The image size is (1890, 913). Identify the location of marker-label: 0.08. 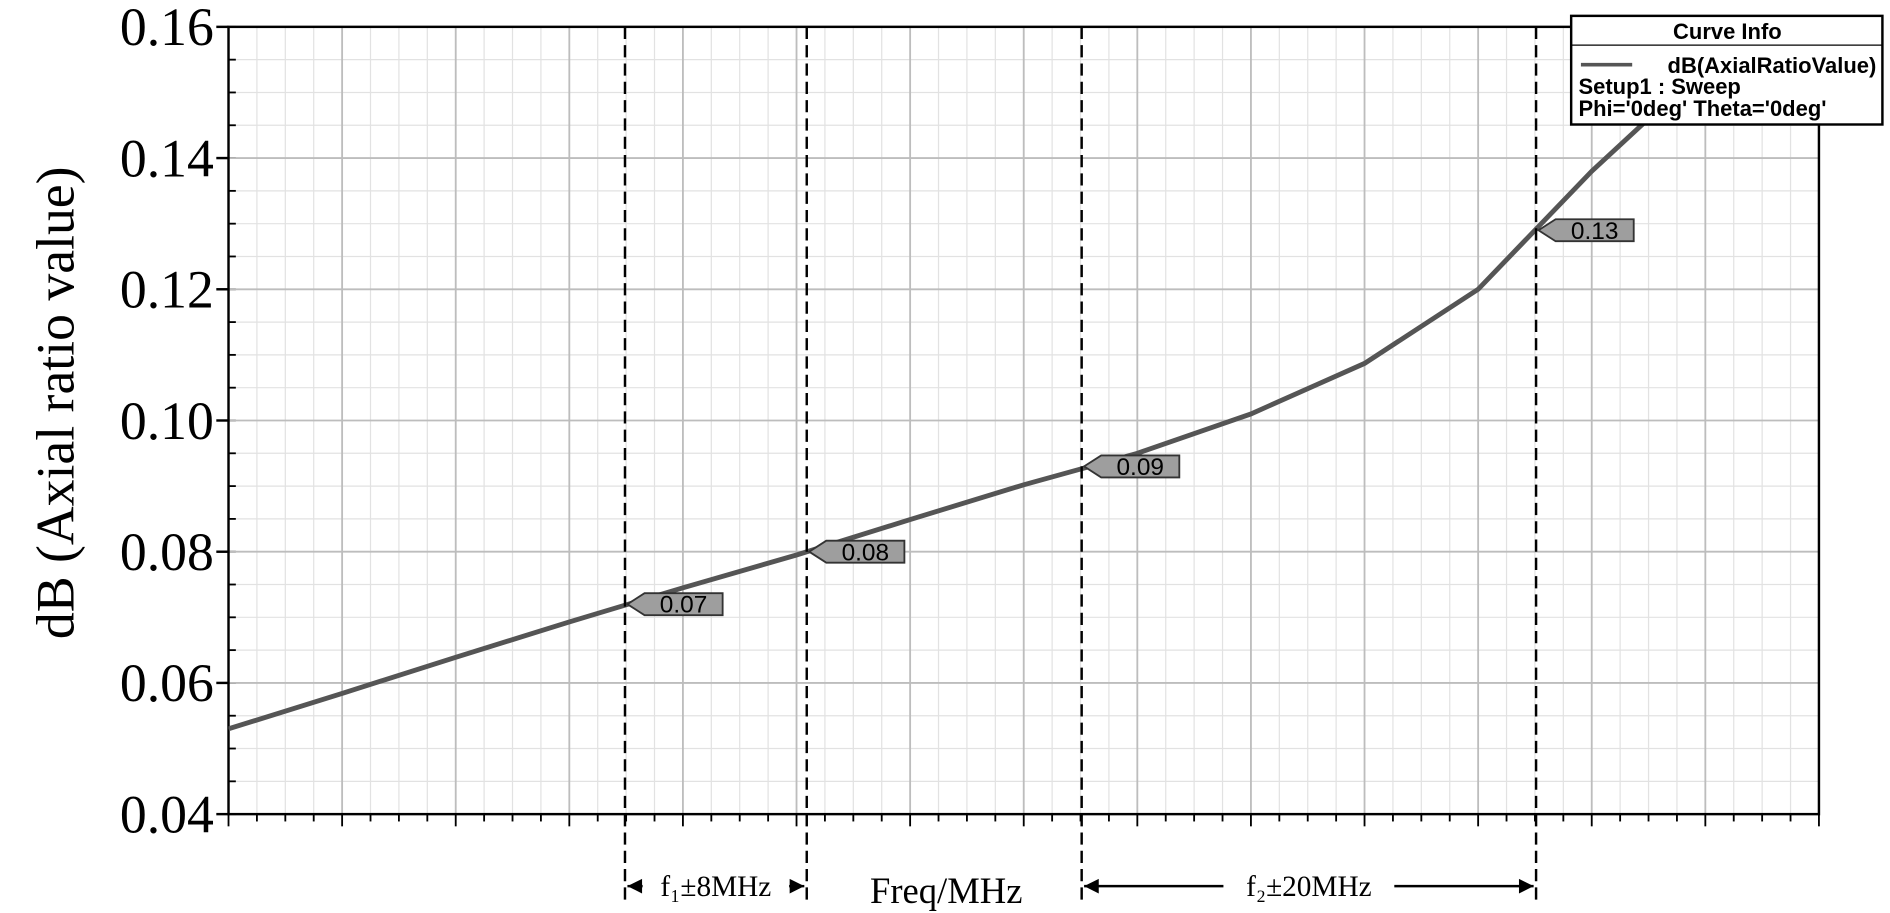
(866, 552).